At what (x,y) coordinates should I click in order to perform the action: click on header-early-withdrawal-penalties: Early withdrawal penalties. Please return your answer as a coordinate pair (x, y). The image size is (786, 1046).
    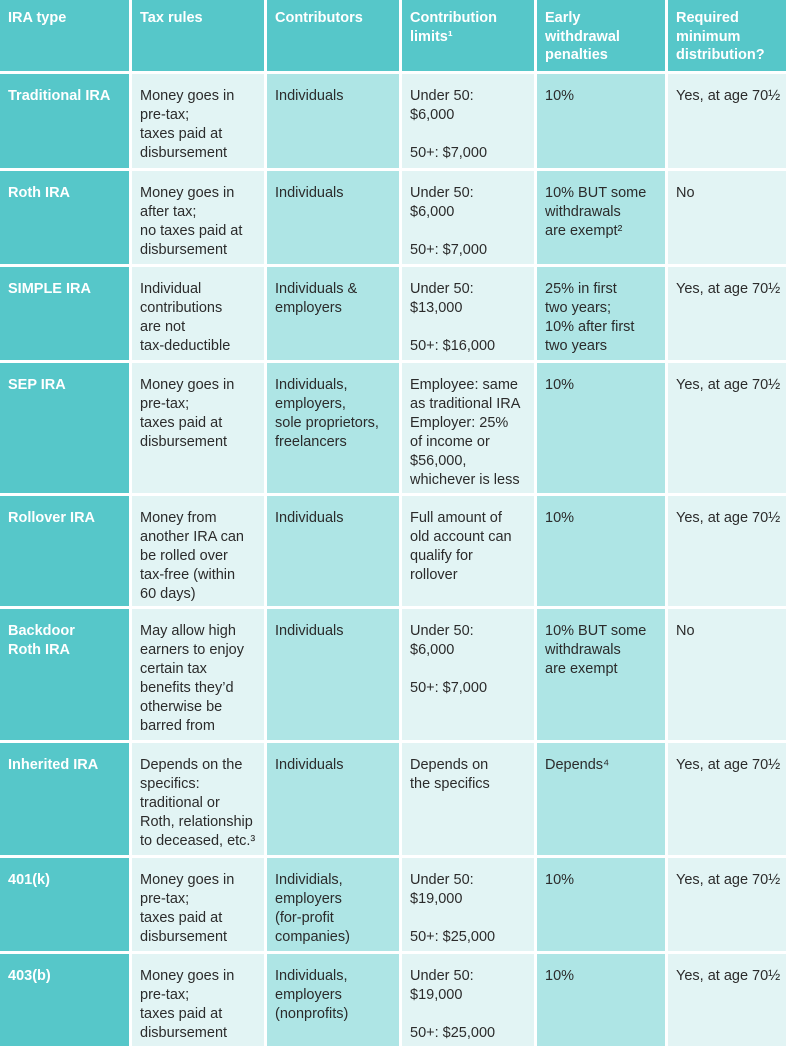
    Looking at the image, I should click on (601, 35).